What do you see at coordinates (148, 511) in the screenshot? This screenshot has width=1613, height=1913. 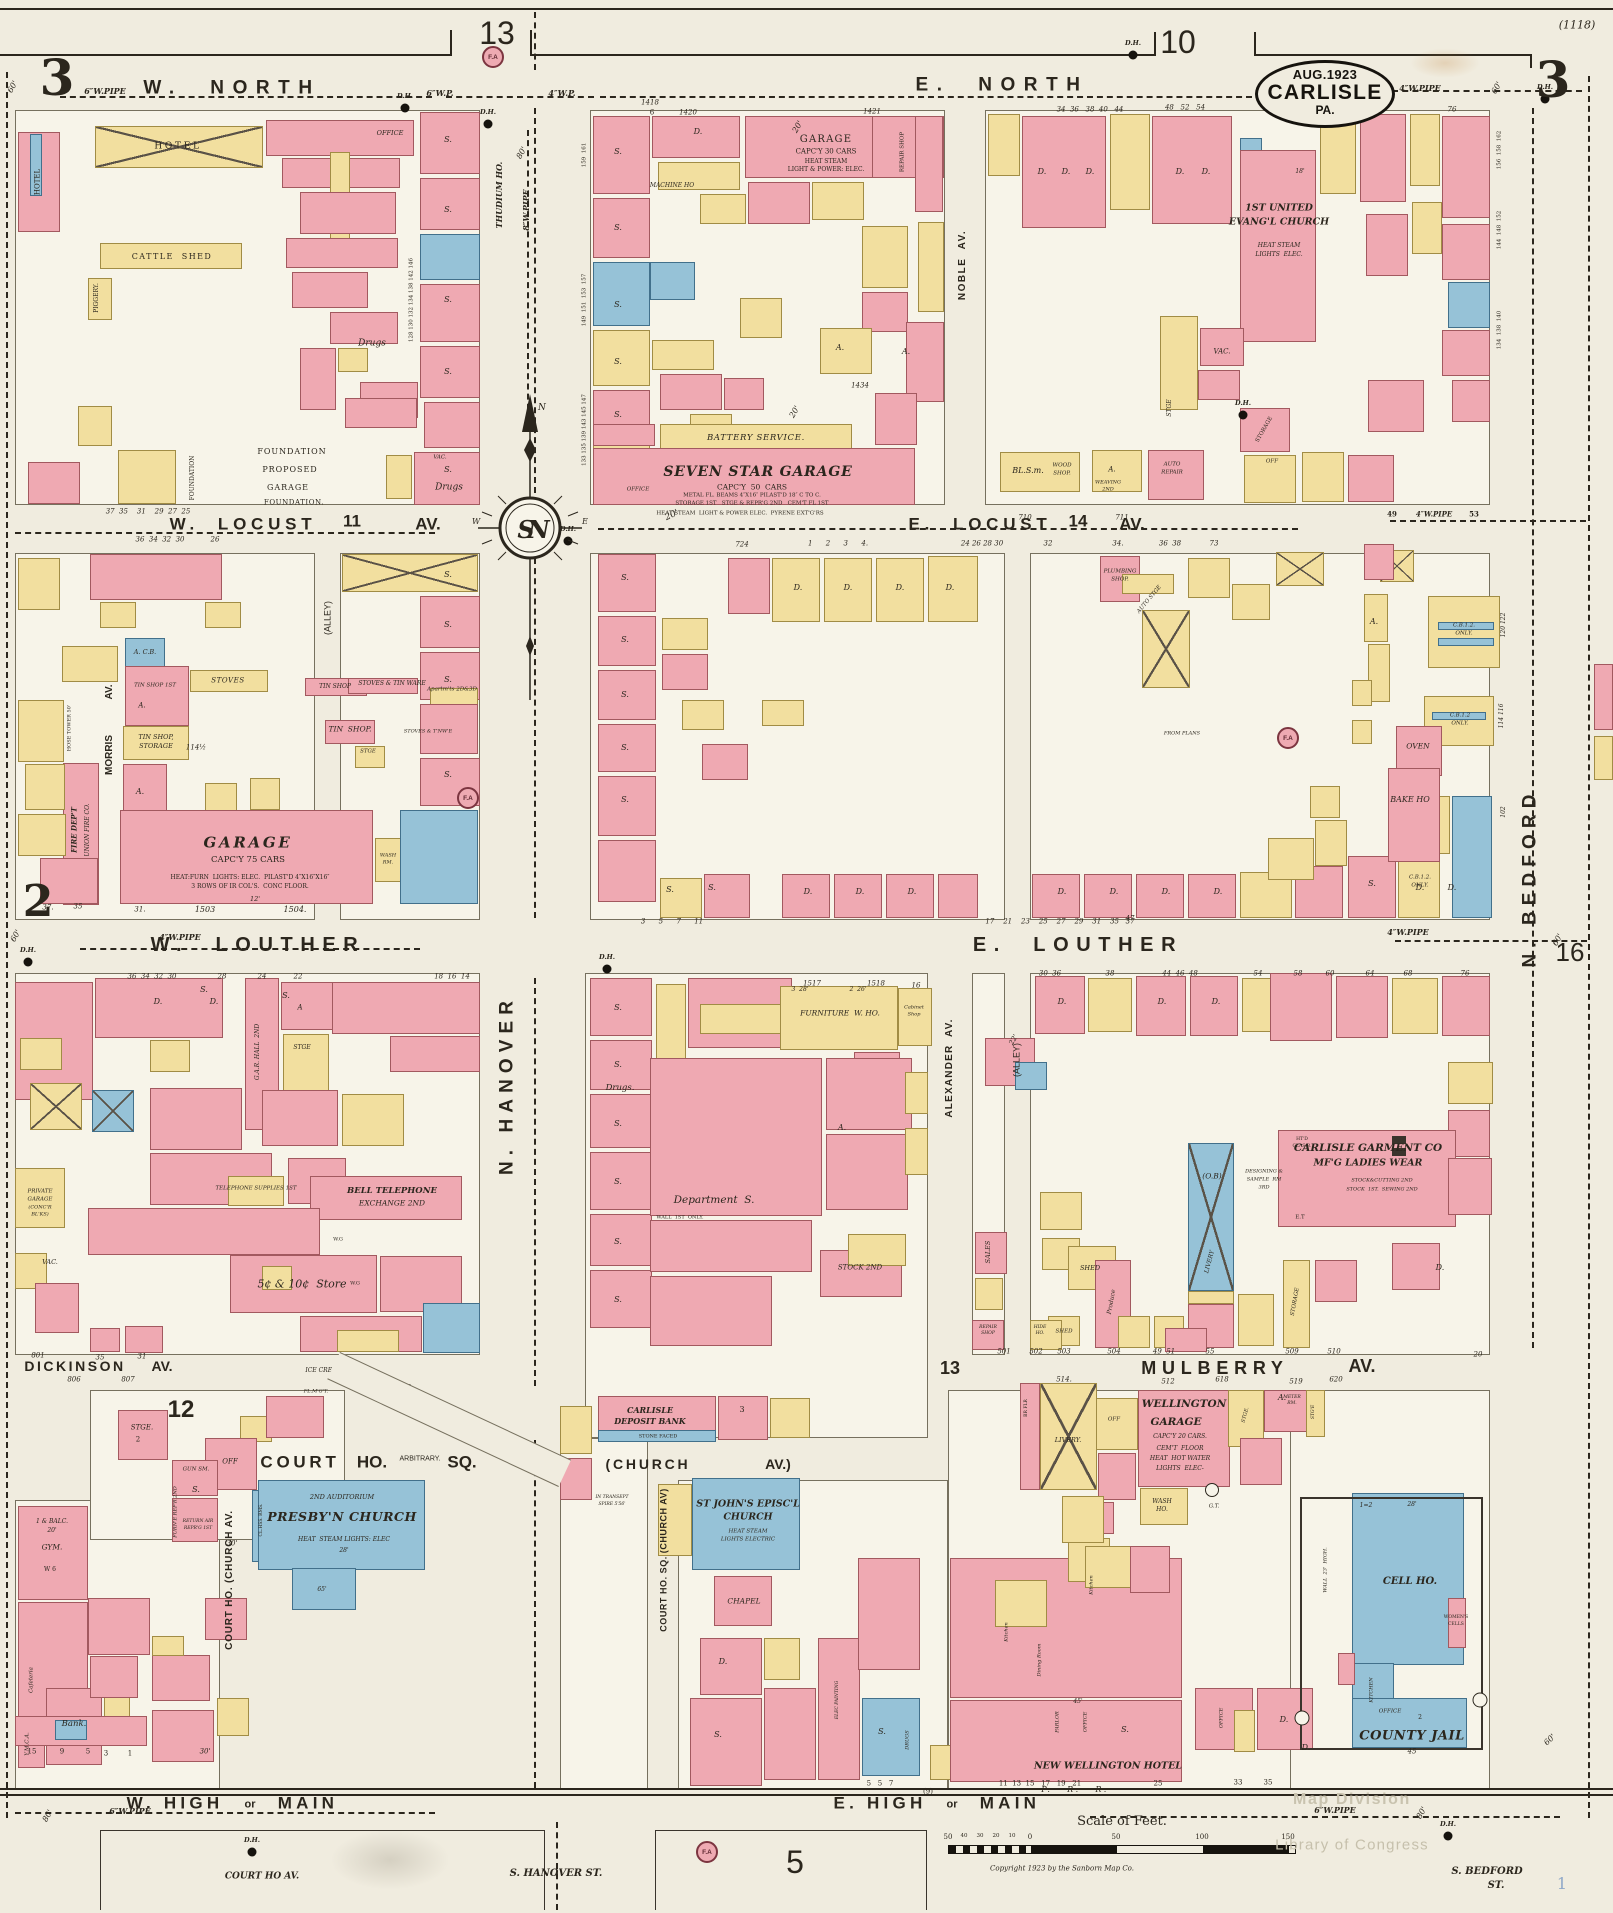 I see `map-label: 37 35 31 29 27 25` at bounding box center [148, 511].